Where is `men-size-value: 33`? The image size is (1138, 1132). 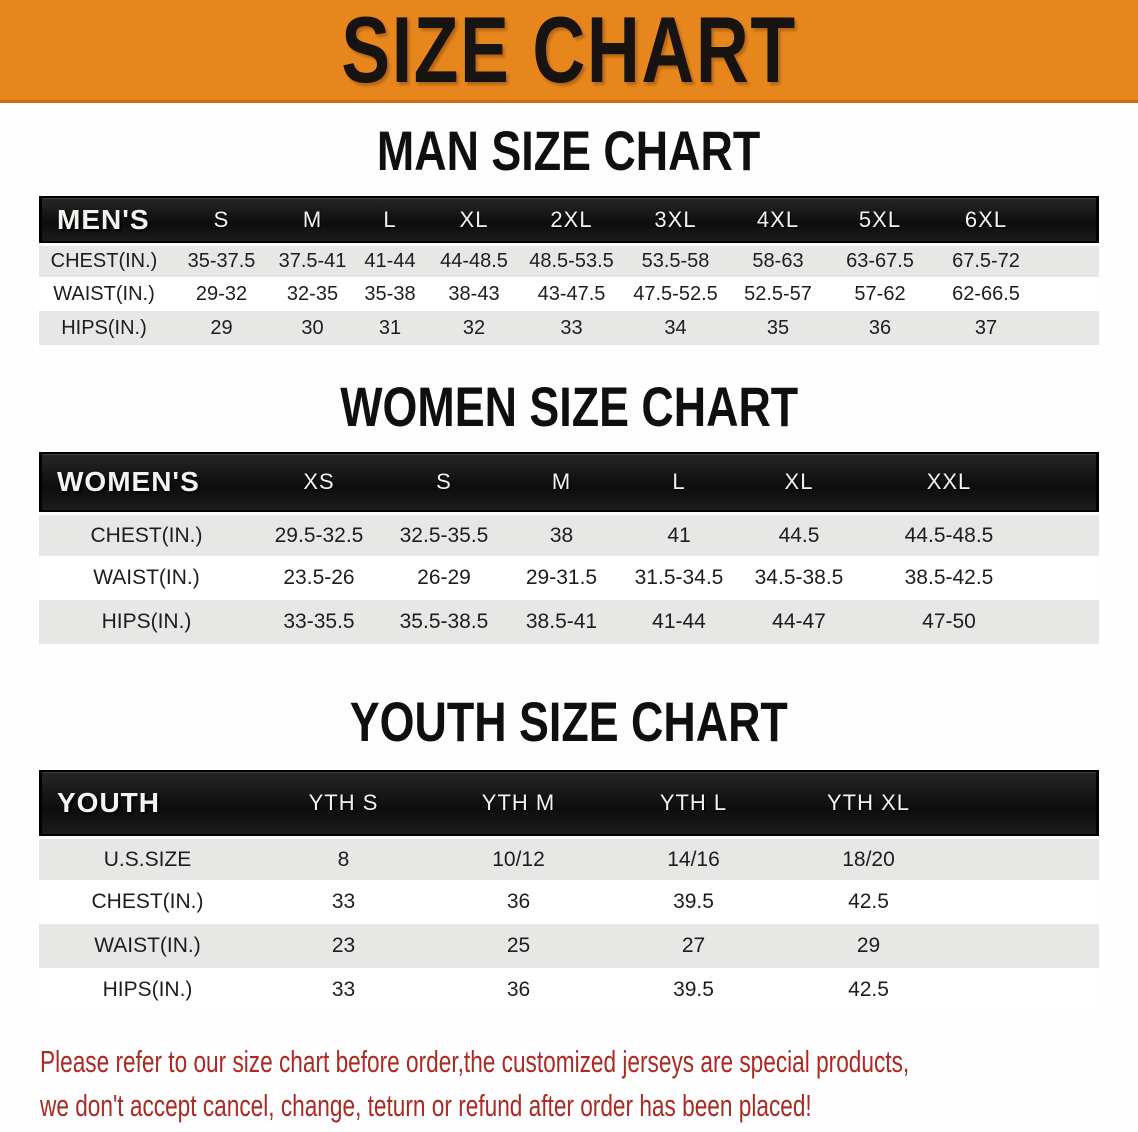 men-size-value: 33 is located at coordinates (571, 328).